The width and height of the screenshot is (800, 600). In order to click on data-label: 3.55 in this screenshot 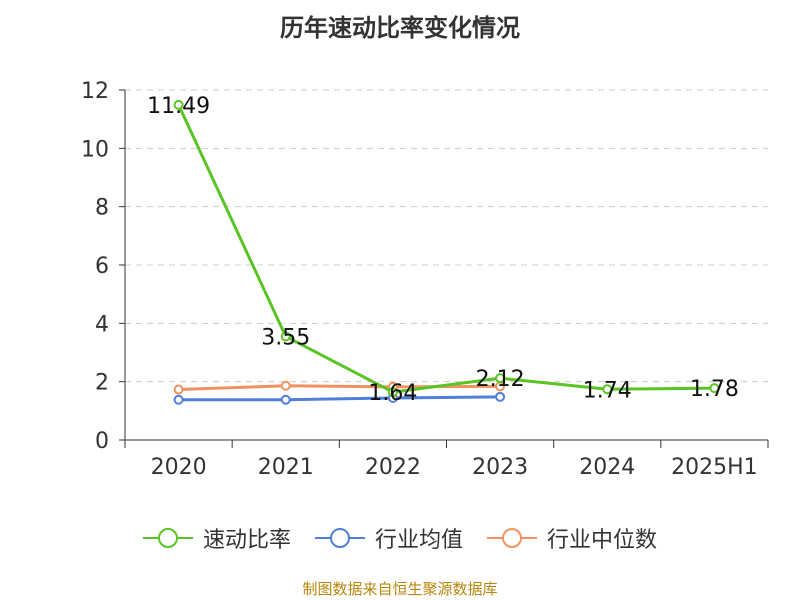, I will do `click(285, 337)`.